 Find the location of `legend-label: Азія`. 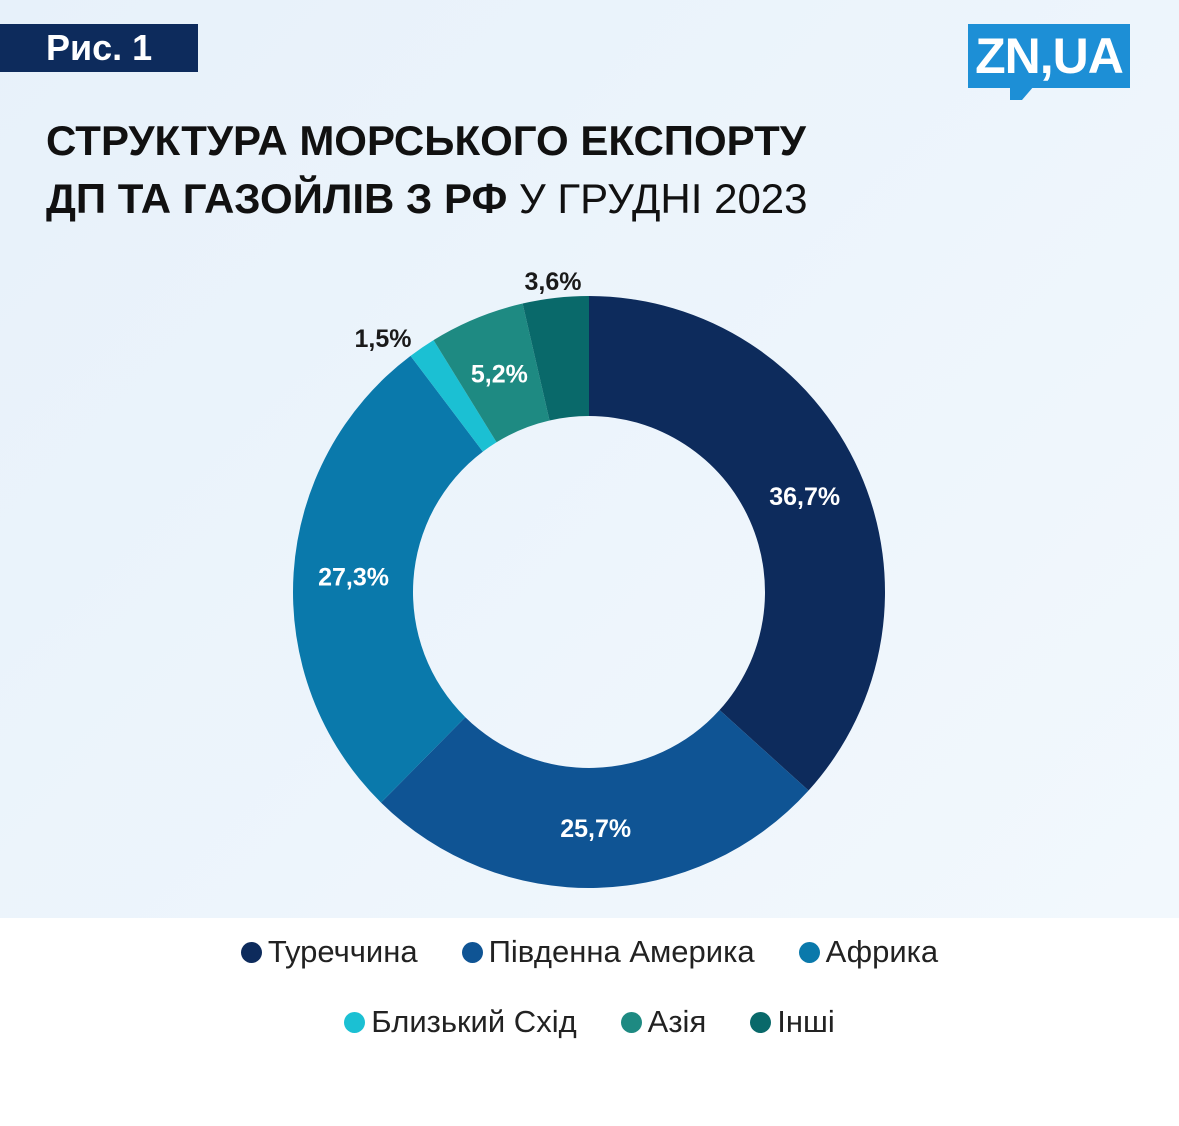

legend-label: Азія is located at coordinates (677, 1021).